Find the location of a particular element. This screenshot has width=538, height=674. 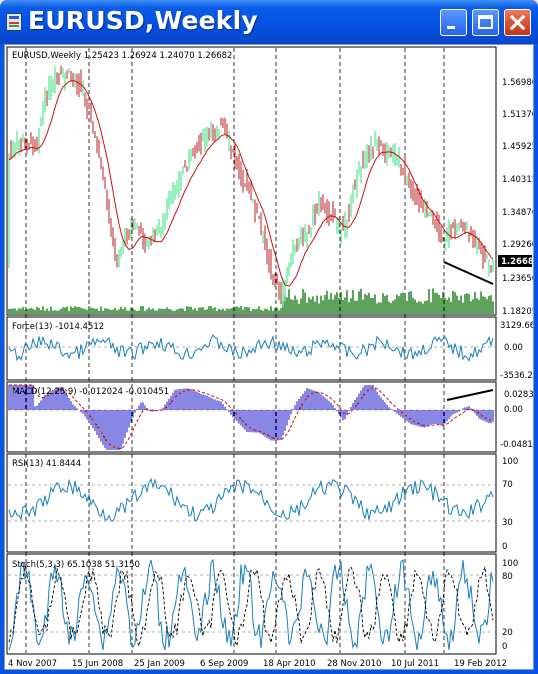

window-title: EURUSD,Weekly is located at coordinates (143, 20).